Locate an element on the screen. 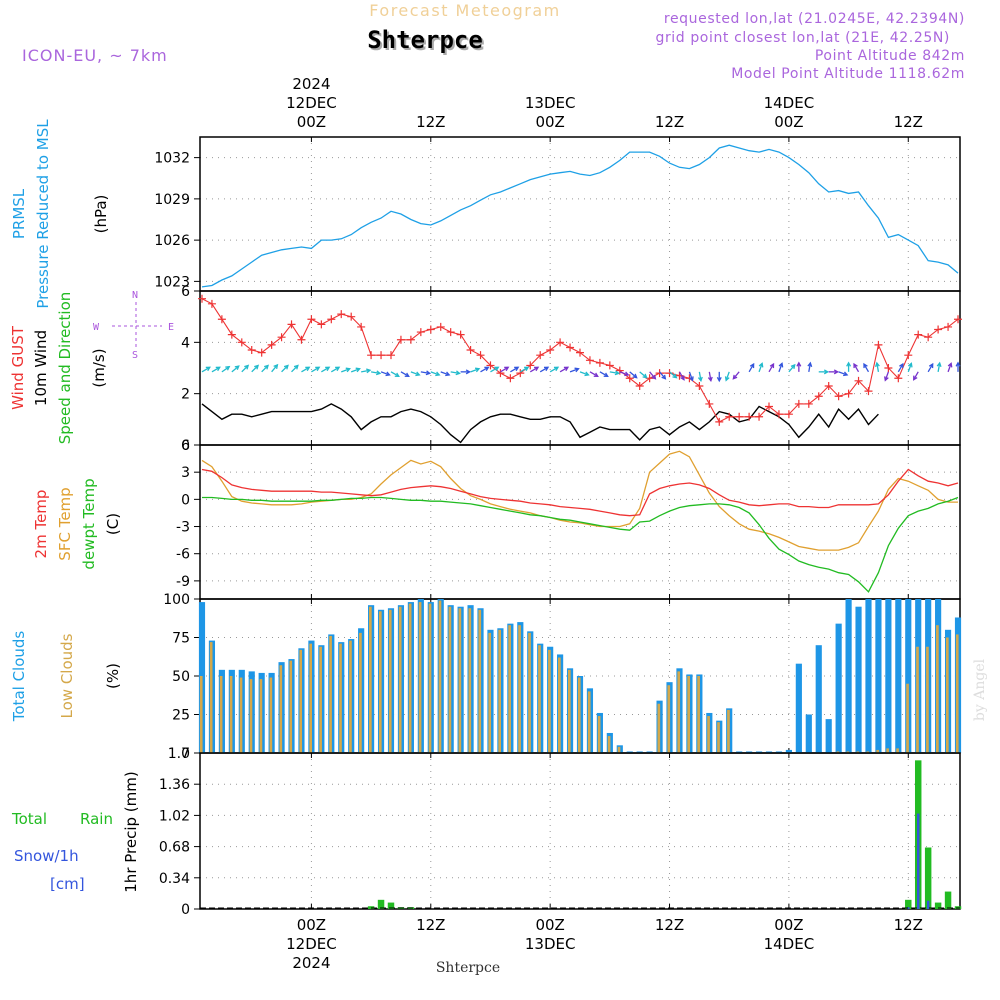  y-tick-label: 0.68 is located at coordinates (174, 848).